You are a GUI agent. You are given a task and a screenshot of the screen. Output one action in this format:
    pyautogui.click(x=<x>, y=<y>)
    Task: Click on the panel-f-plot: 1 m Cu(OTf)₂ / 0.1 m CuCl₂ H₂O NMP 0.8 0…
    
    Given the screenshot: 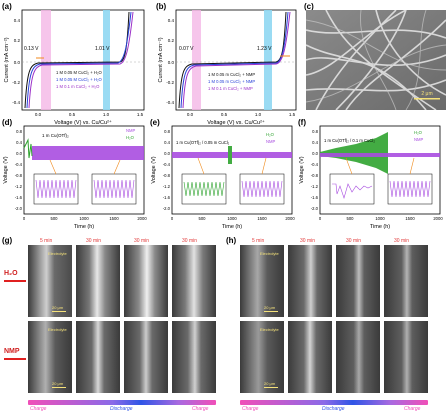 What is the action you would take?
    pyautogui.click(x=371, y=177)
    